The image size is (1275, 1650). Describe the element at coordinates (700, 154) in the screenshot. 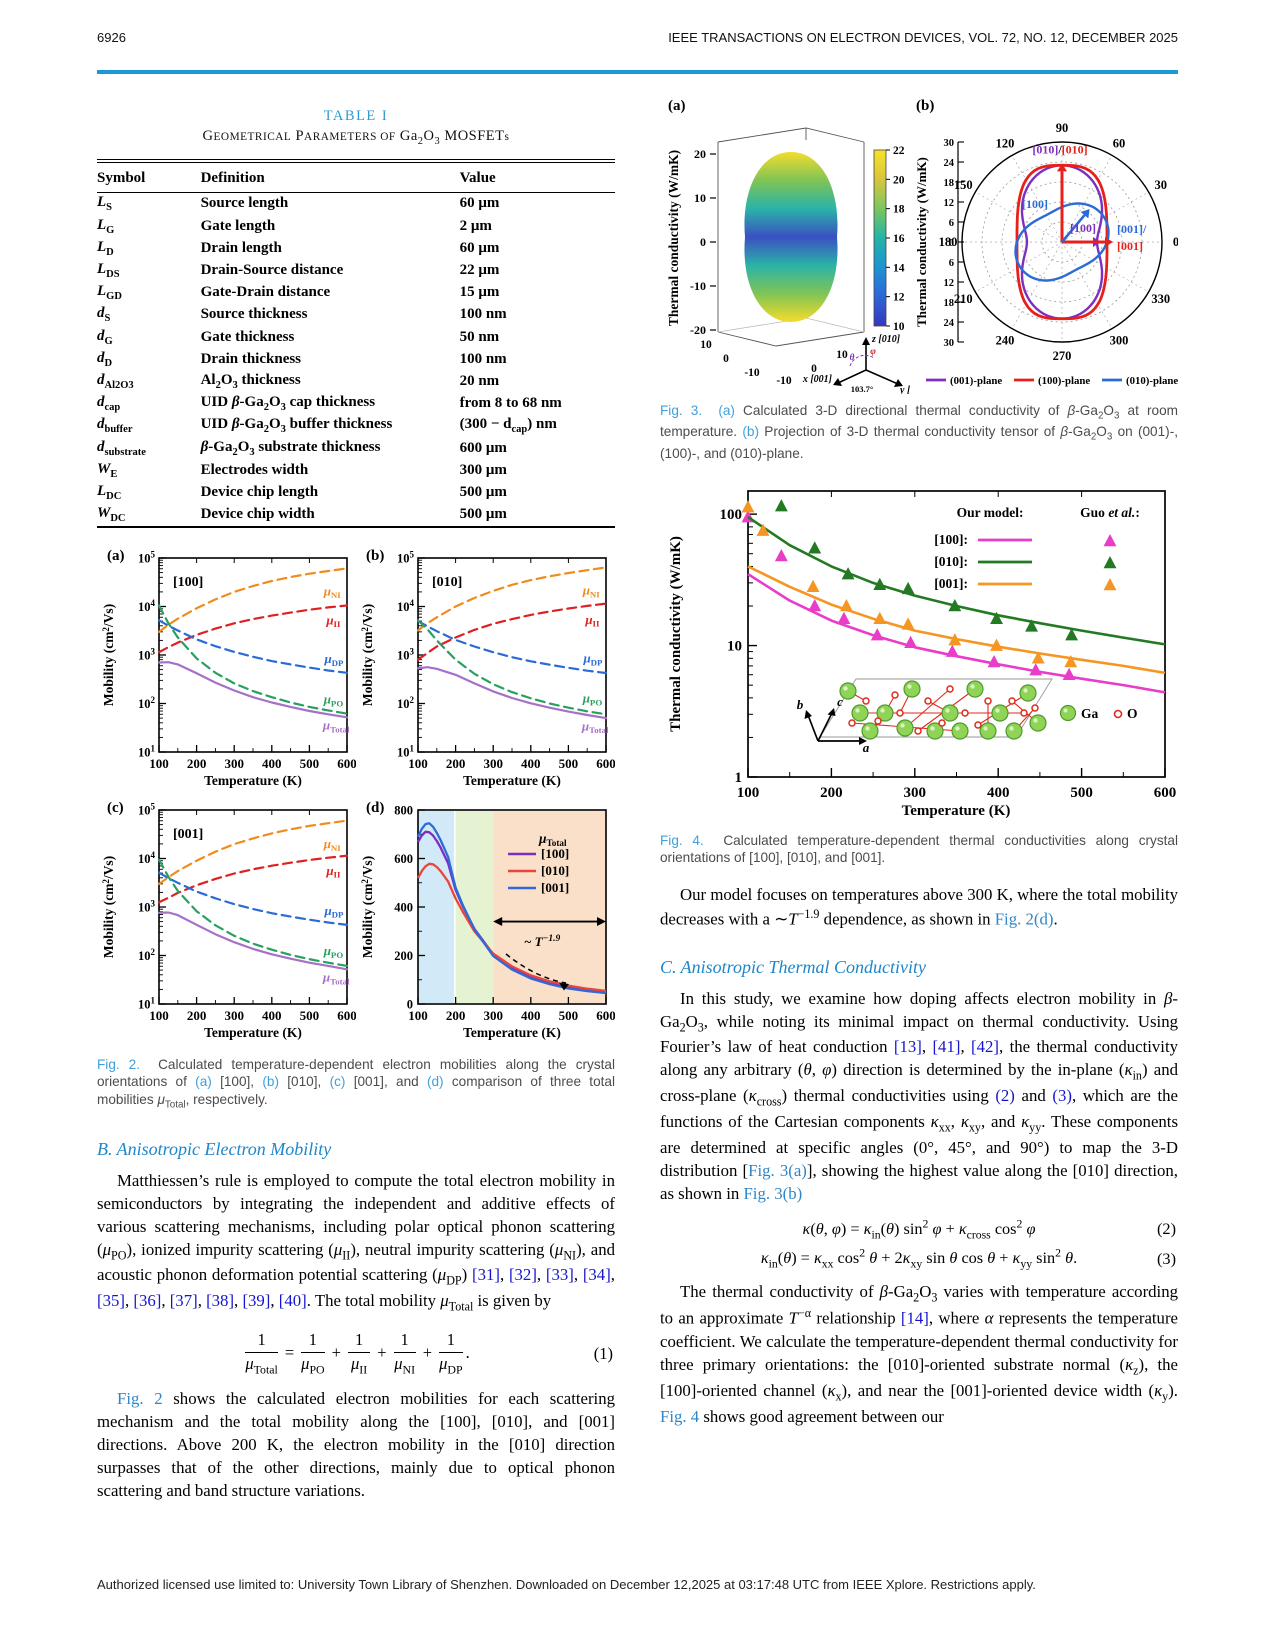

I see `svg-text: 20` at that location.